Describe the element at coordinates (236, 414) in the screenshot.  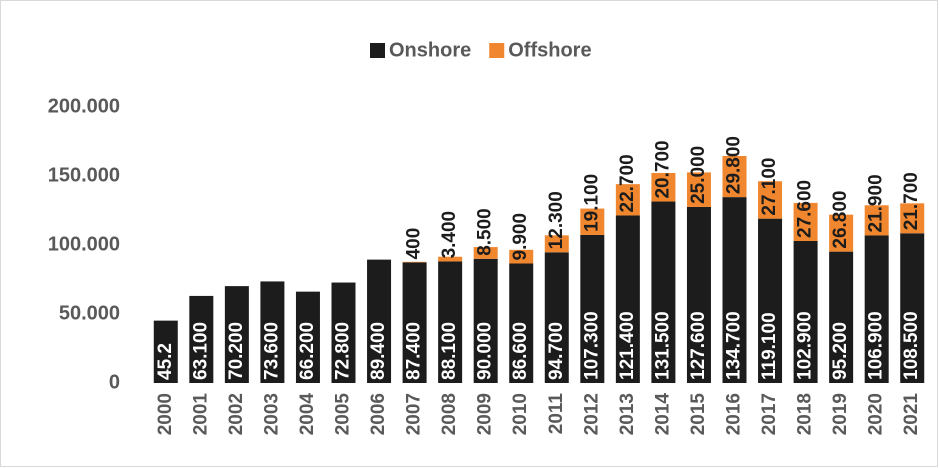
I see `x-tick-label: 2002` at that location.